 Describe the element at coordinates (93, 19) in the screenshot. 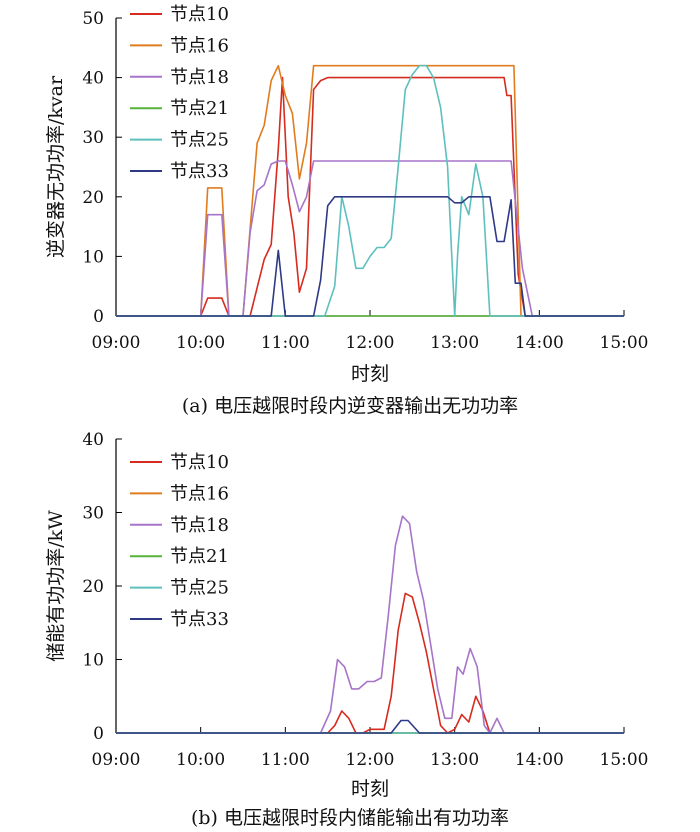

I see `y-tick-label: 50` at that location.